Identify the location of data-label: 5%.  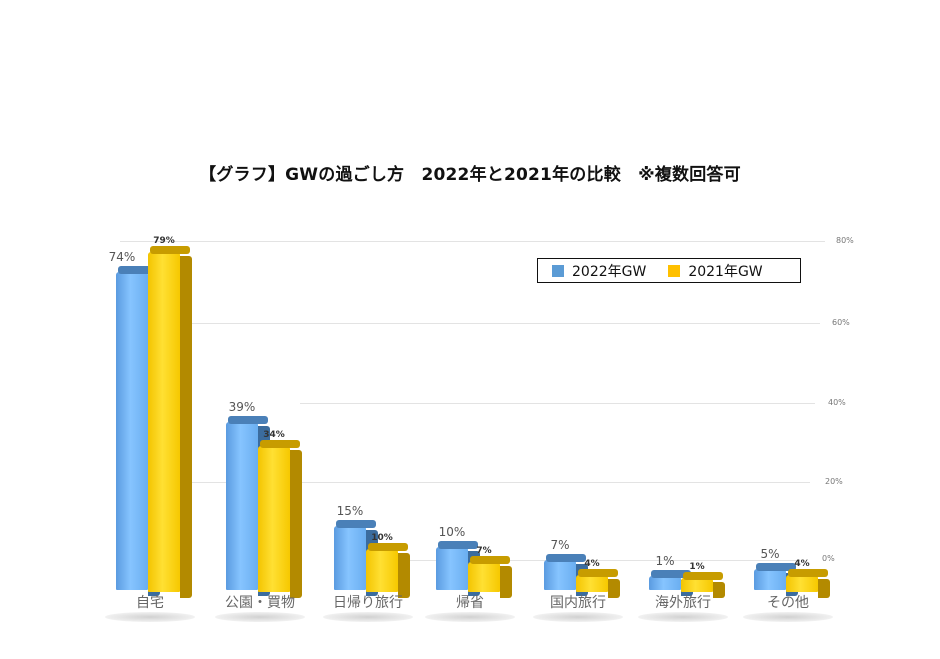
(770, 553).